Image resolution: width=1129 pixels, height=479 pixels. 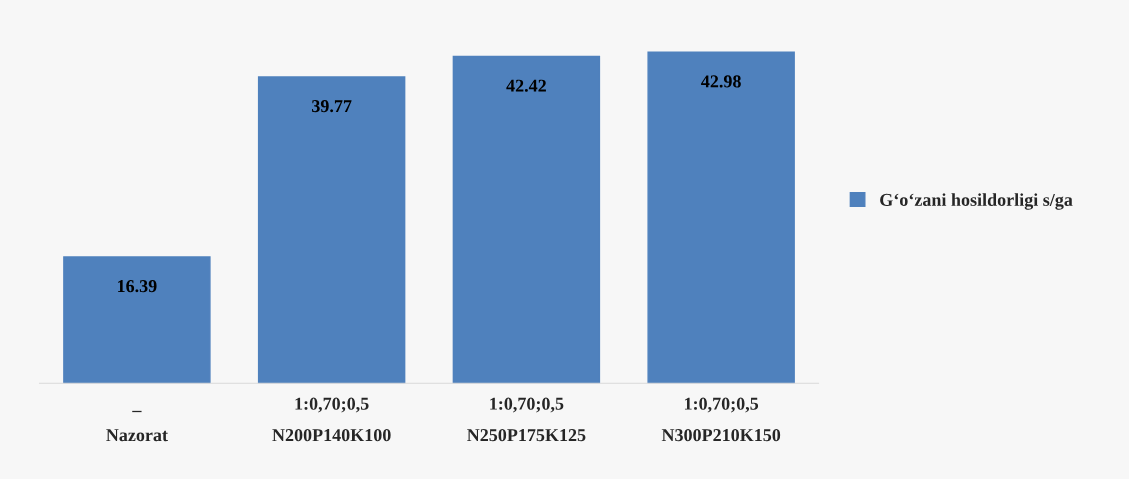 What do you see at coordinates (331, 419) in the screenshot?
I see `x-tick-label: 1:0,70;0,5 N200P140K100` at bounding box center [331, 419].